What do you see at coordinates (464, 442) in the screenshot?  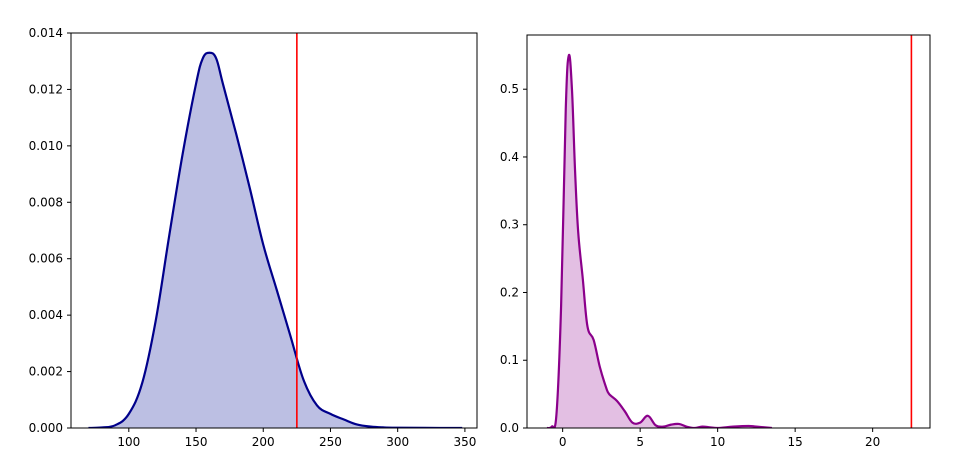 I see `x-tick-label: 350` at bounding box center [464, 442].